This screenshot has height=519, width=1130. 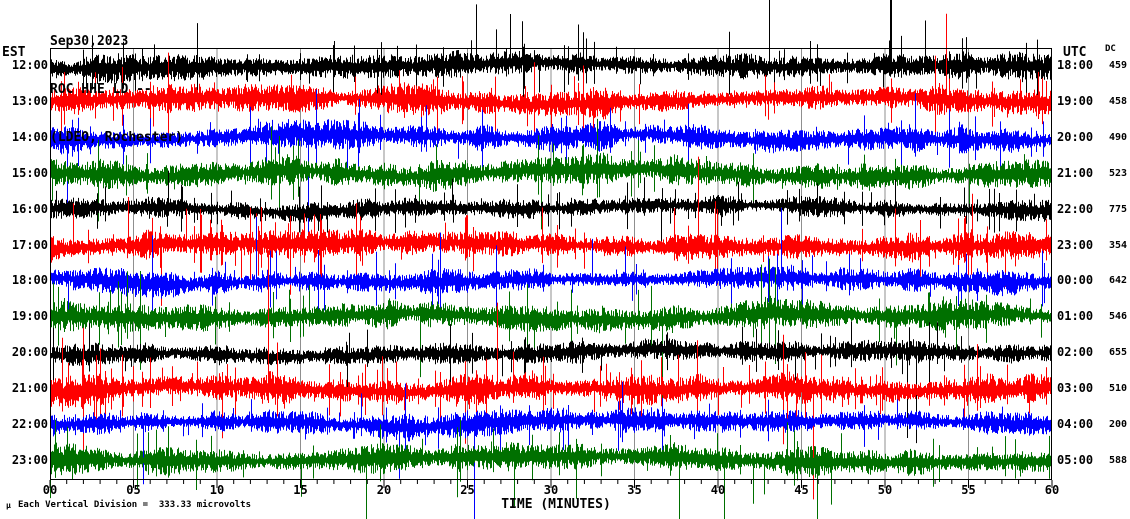 I want to click on est-label-1600: 16:00, so click(x=29, y=208).